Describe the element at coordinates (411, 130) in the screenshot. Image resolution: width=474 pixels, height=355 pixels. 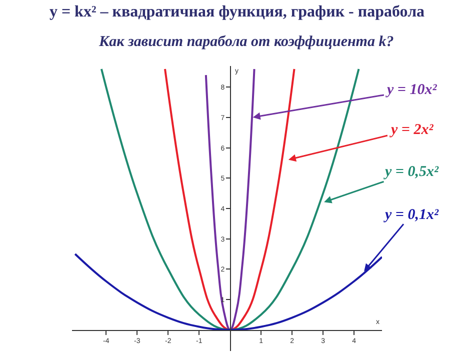
I see `annotation: y = 2x²` at that location.